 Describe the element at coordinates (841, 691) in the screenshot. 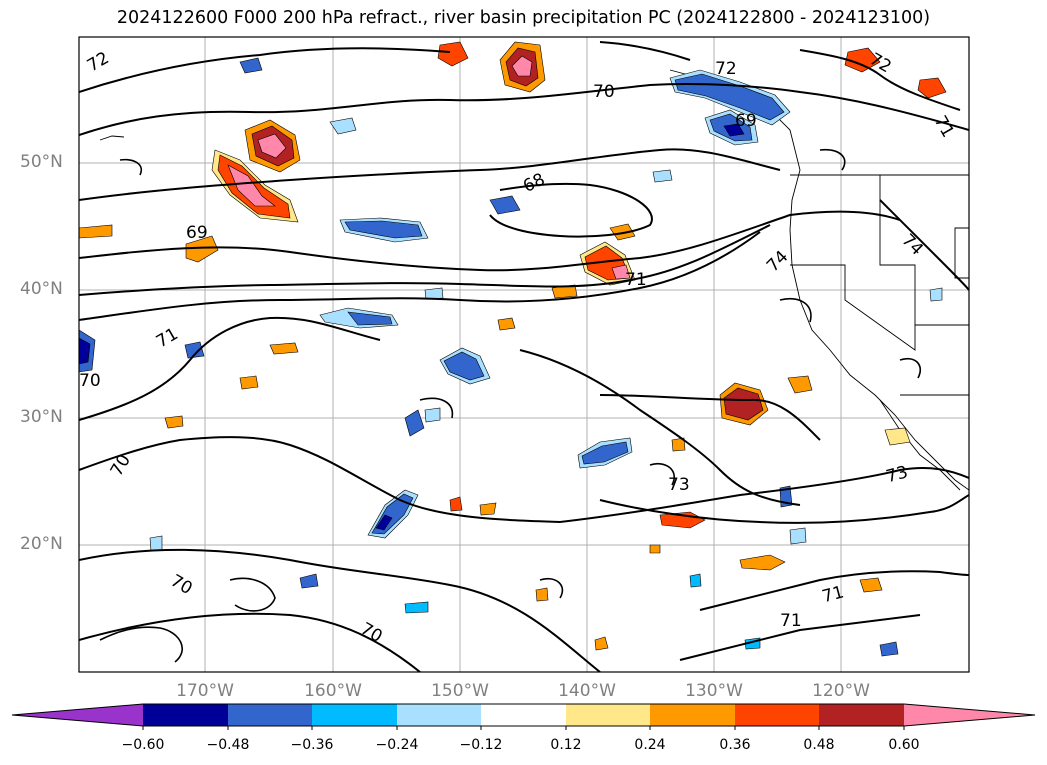

I see `lon-label: 120°W` at that location.